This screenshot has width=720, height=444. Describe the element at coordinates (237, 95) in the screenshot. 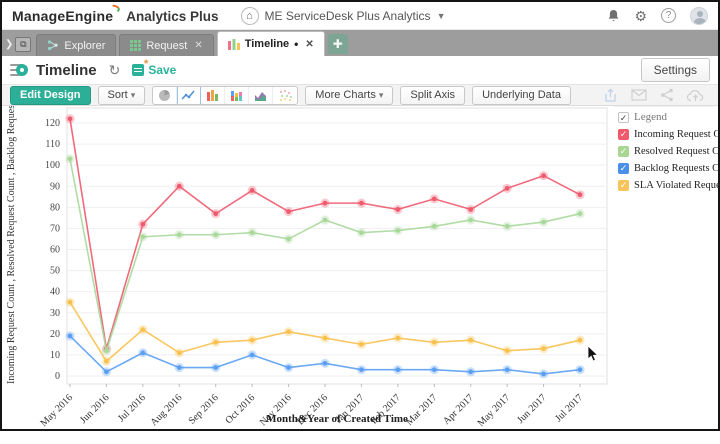

I see `stacked-bar-icon` at that location.